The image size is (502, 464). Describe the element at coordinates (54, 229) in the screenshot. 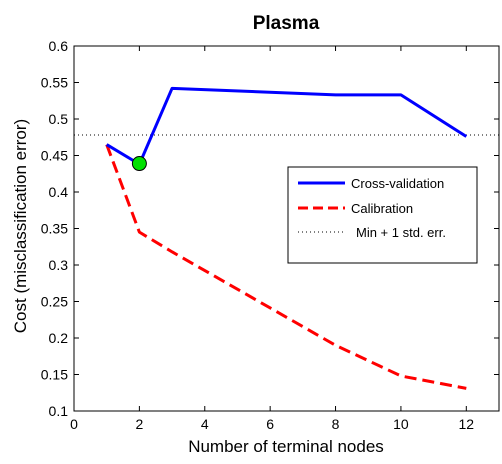

I see `y-tick-label: 0.35` at that location.